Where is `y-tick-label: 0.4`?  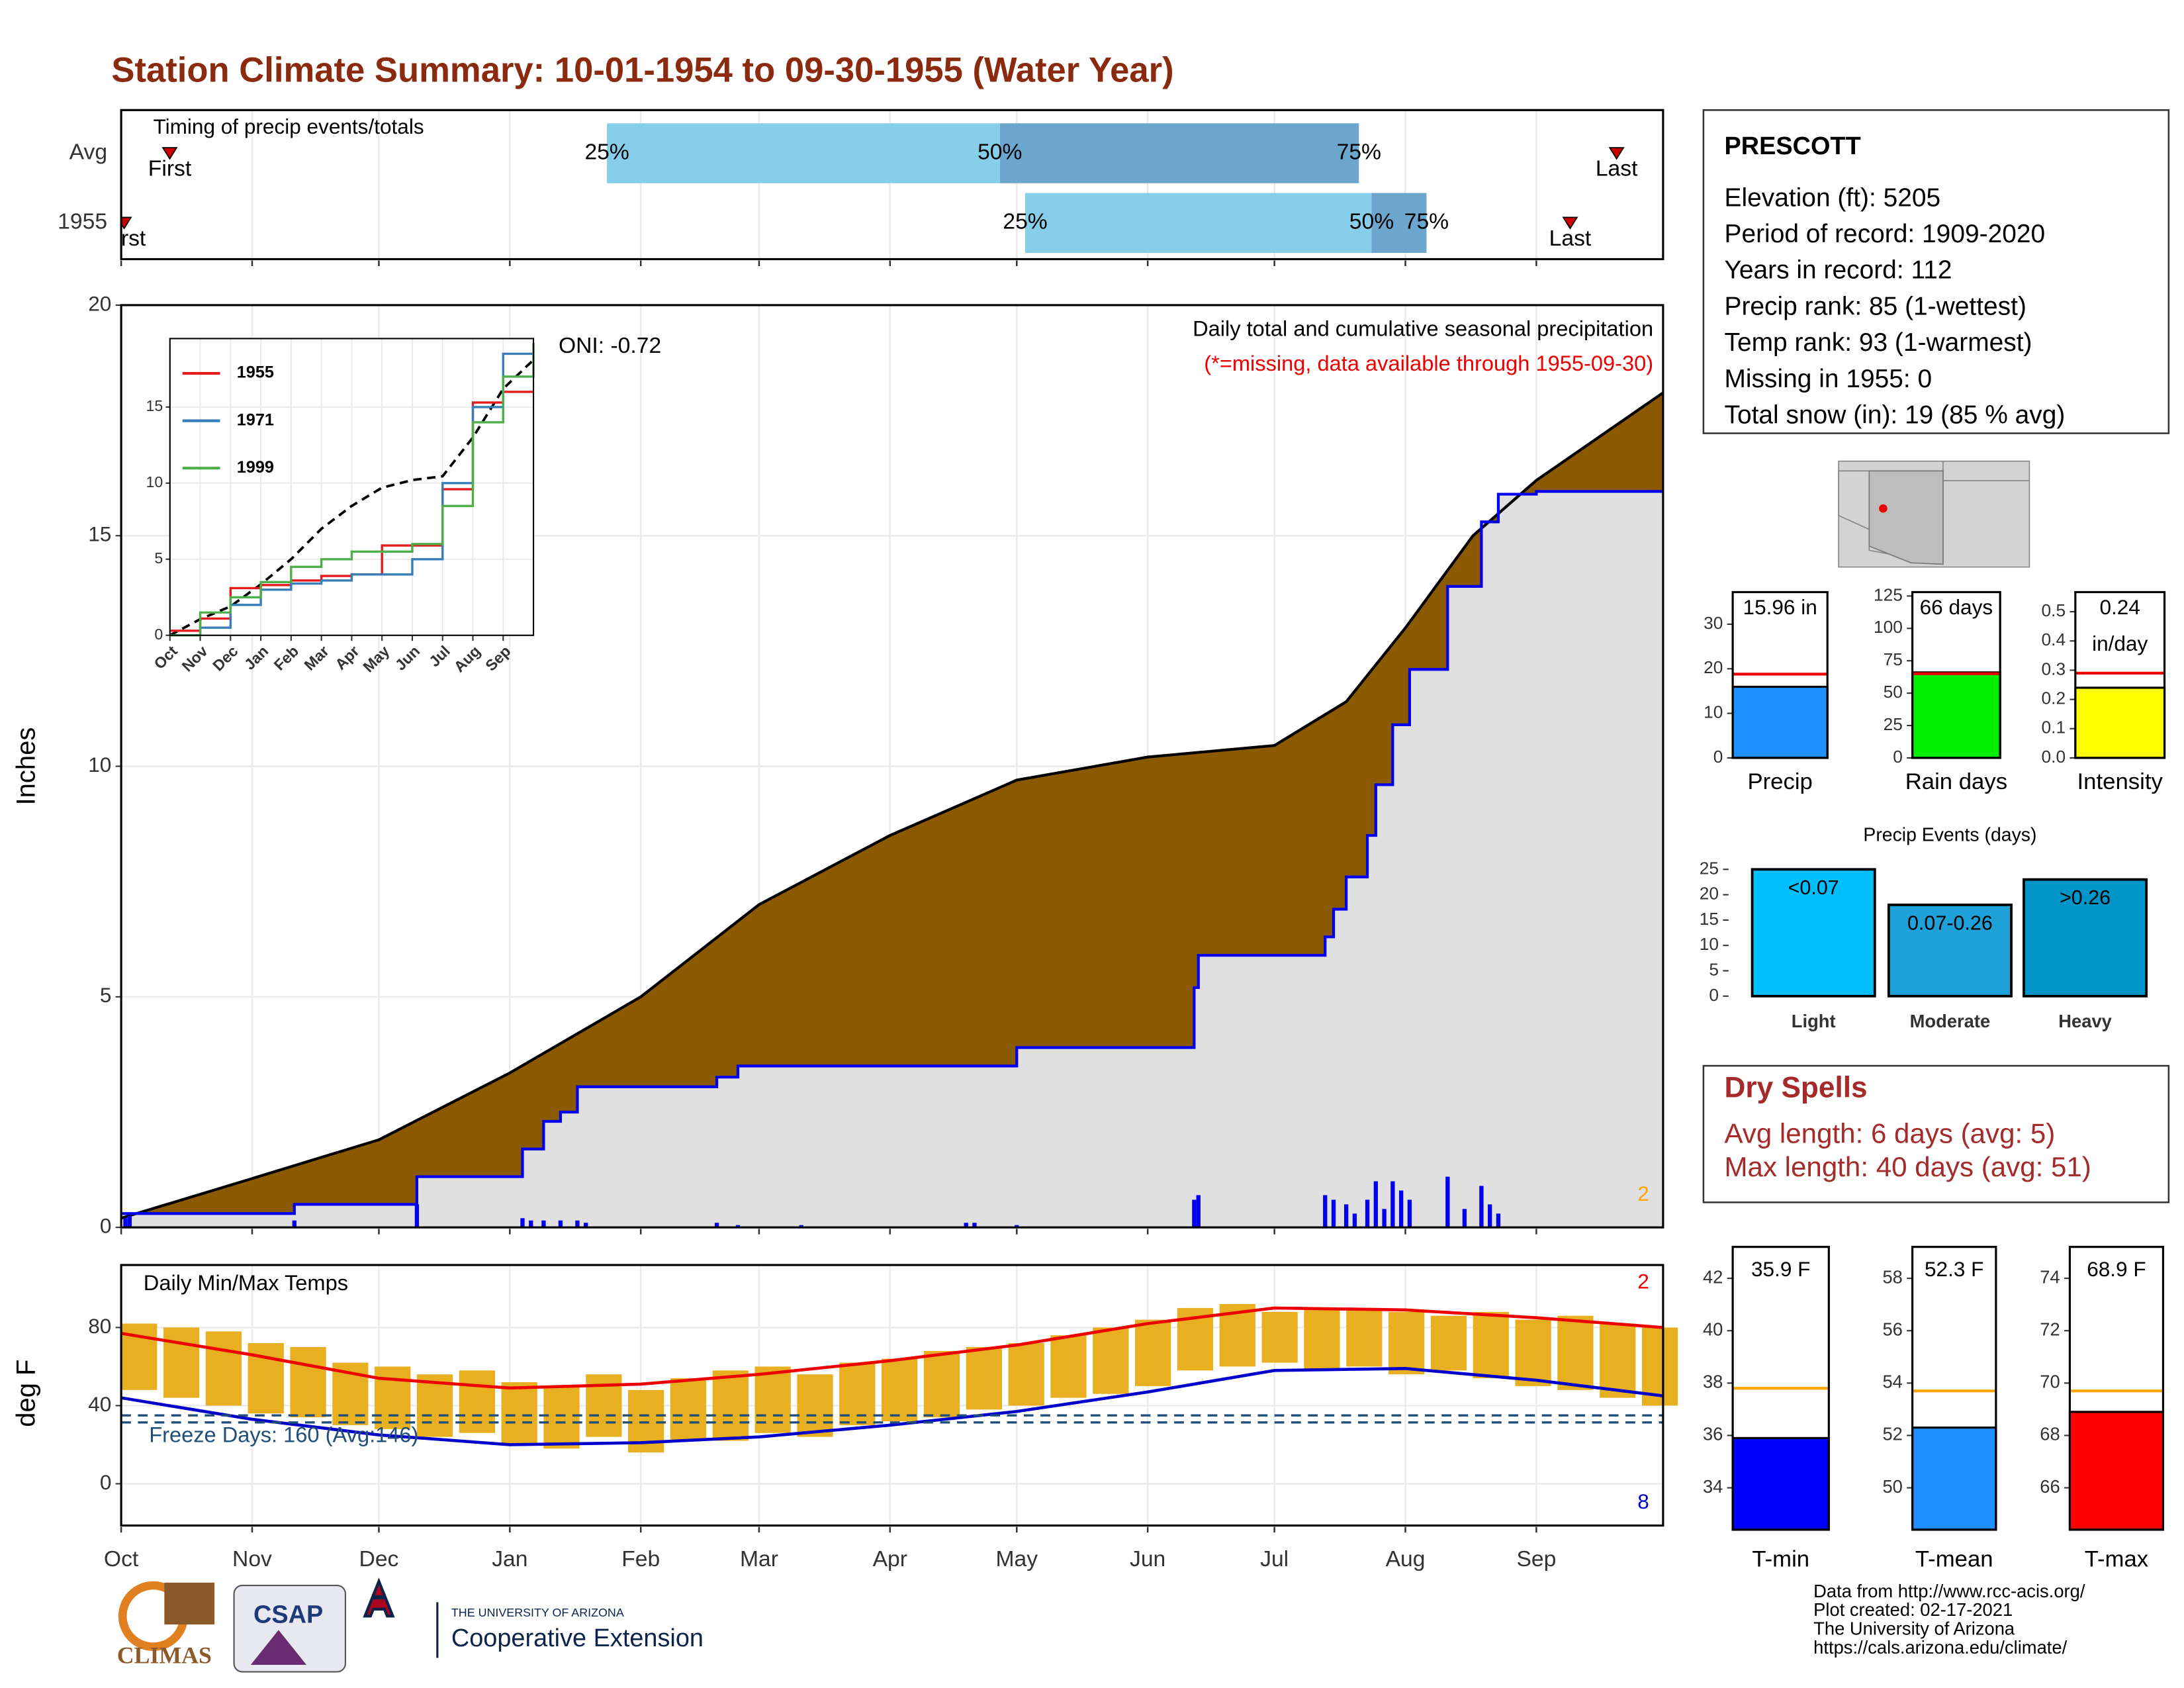 y-tick-label: 0.4 is located at coordinates (2054, 639).